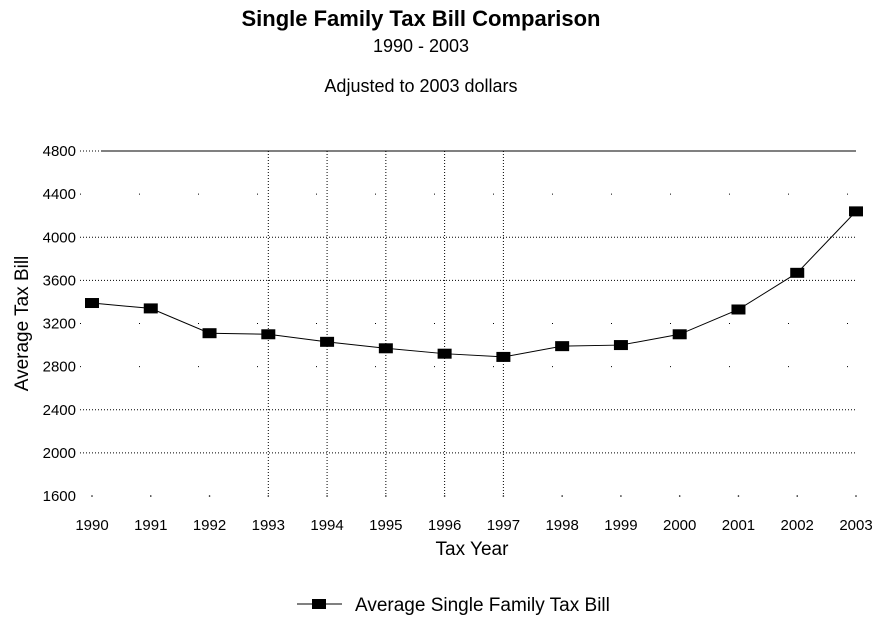 The image size is (882, 618). What do you see at coordinates (59, 367) in the screenshot?
I see `y-tick-label: 2800` at bounding box center [59, 367].